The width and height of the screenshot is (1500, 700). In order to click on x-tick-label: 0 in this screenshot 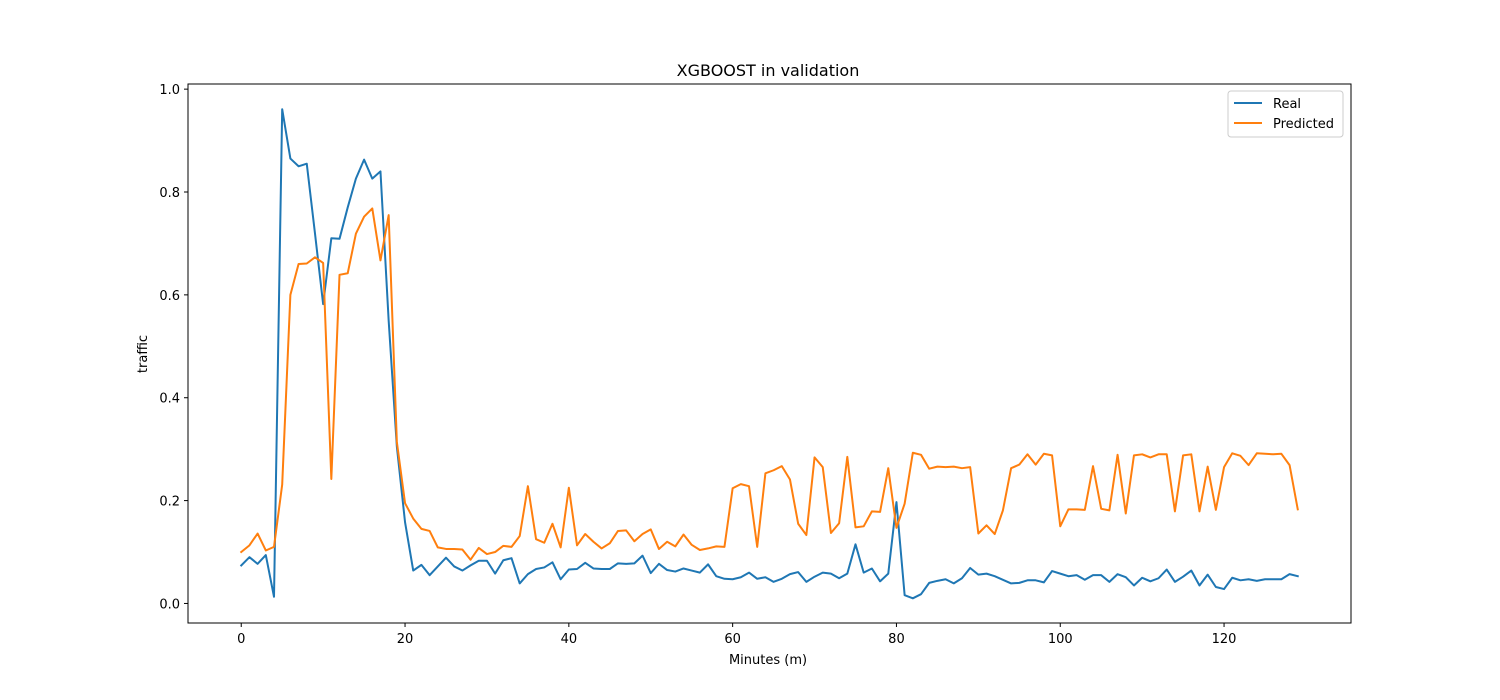, I will do `click(241, 639)`.